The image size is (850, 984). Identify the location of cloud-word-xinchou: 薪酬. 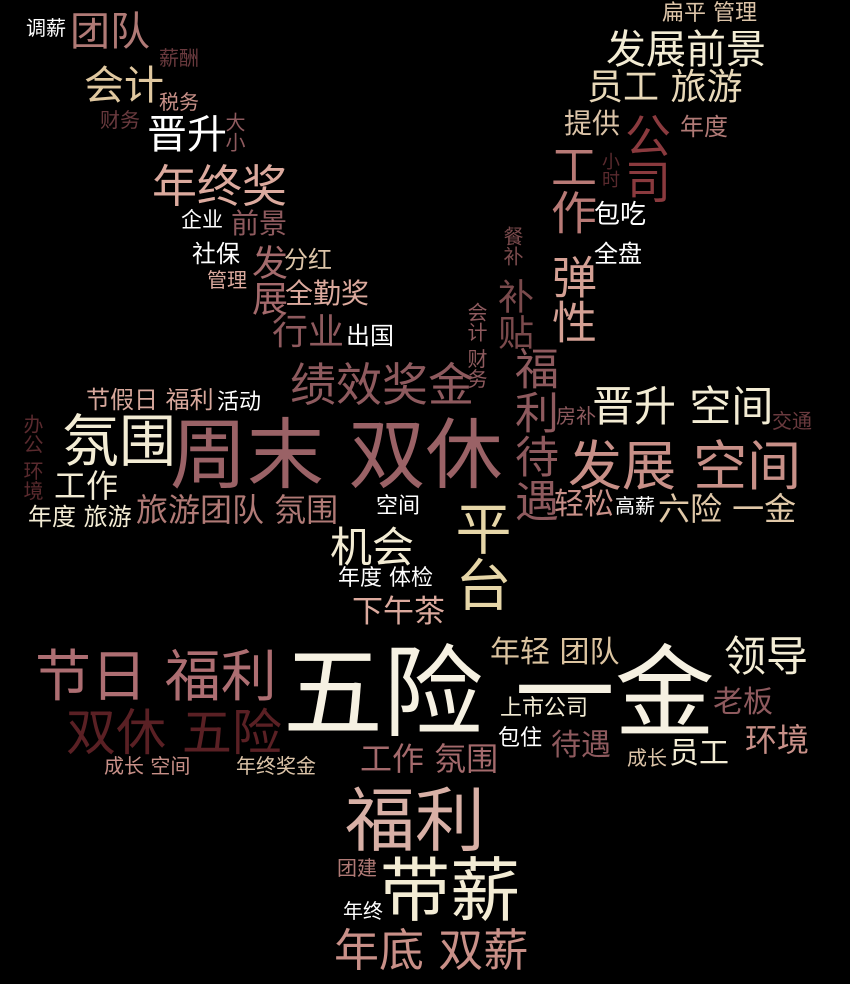
(179, 58).